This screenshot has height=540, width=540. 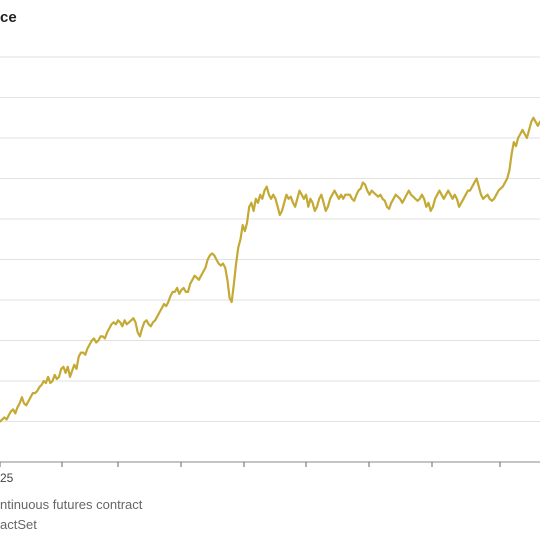 What do you see at coordinates (250, 464) in the screenshot?
I see `x-axis-ticks` at bounding box center [250, 464].